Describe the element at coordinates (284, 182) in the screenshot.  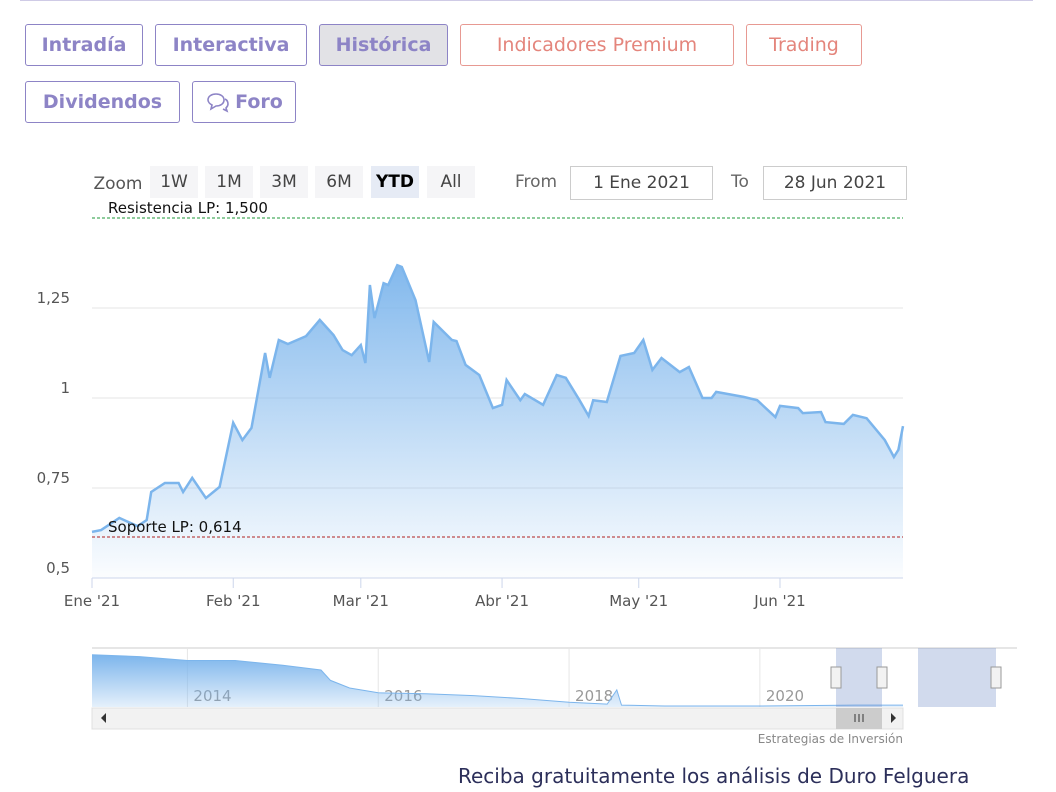
I see `range-button: 3M` at that location.